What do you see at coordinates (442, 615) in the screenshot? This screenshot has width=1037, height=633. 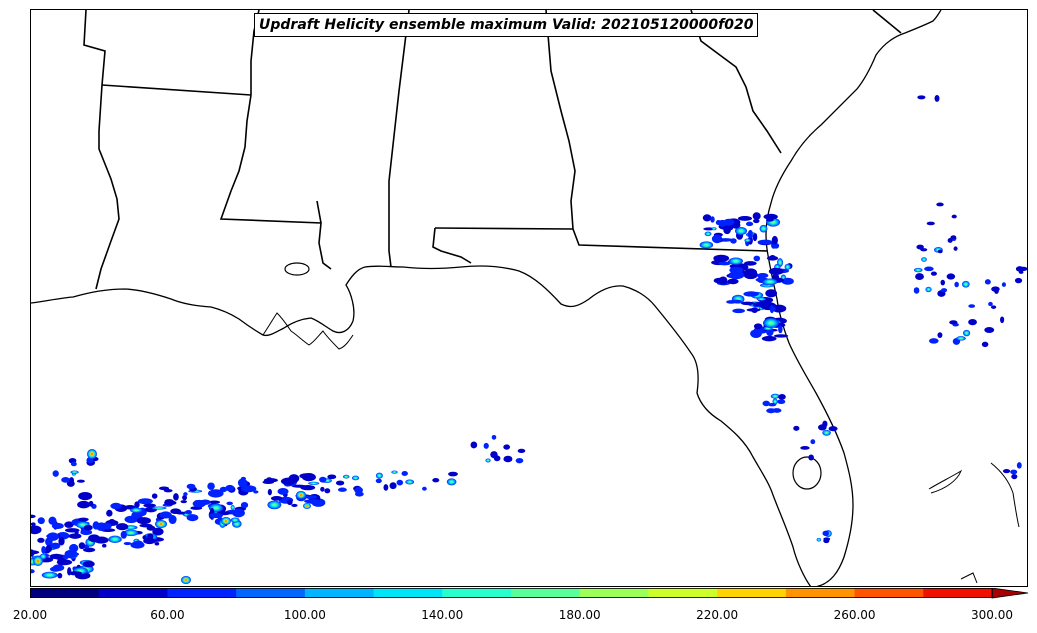 I see `colorbar-tick-label: 140.00` at bounding box center [442, 615].